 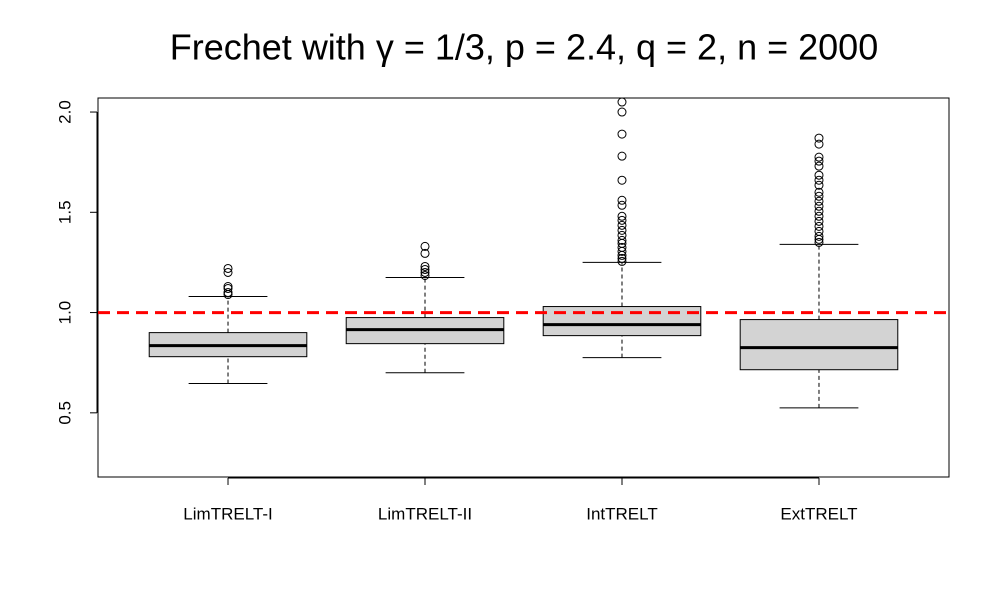 What do you see at coordinates (64, 313) in the screenshot?
I see `y-tick-label: 1.0` at bounding box center [64, 313].